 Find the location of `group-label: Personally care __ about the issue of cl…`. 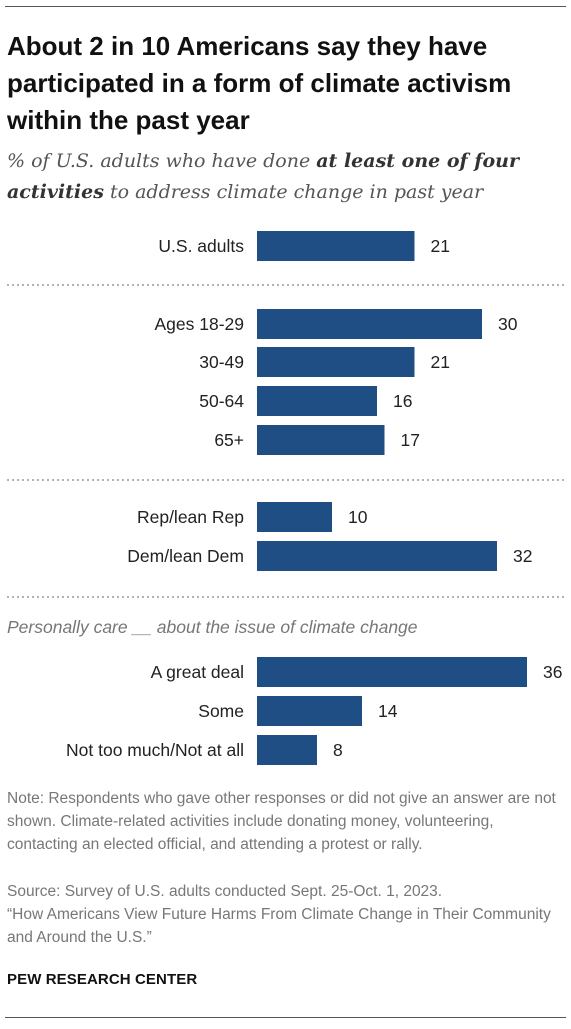

group-label: Personally care __ about the issue of cl… is located at coordinates (212, 627).